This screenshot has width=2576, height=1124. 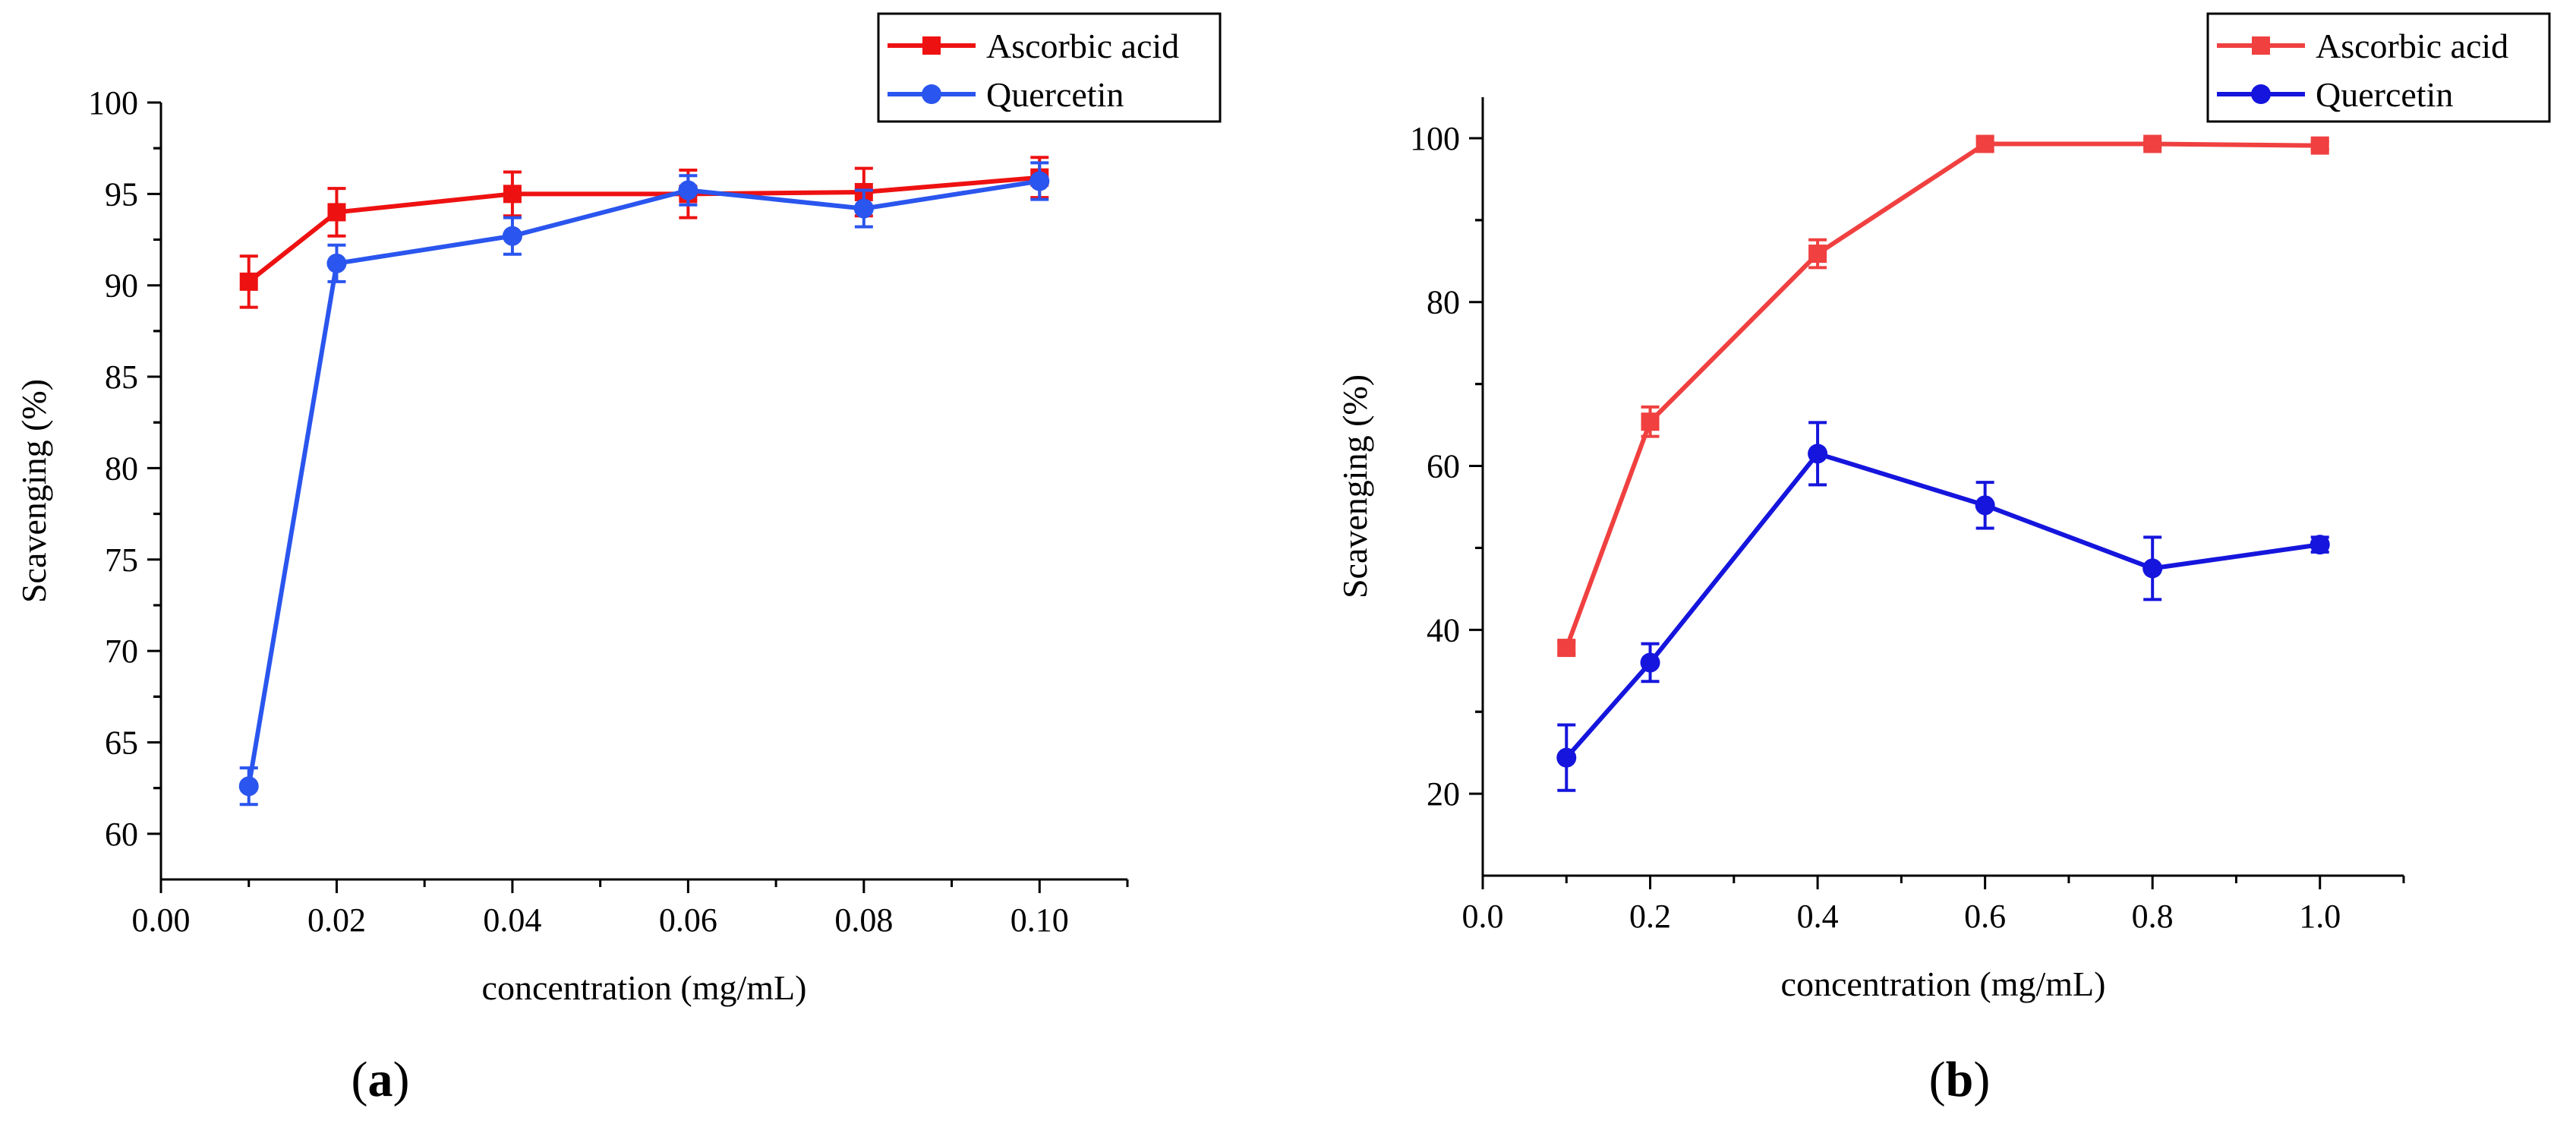 What do you see at coordinates (1985, 916) in the screenshot?
I see `x-tick-label: 0.6` at bounding box center [1985, 916].